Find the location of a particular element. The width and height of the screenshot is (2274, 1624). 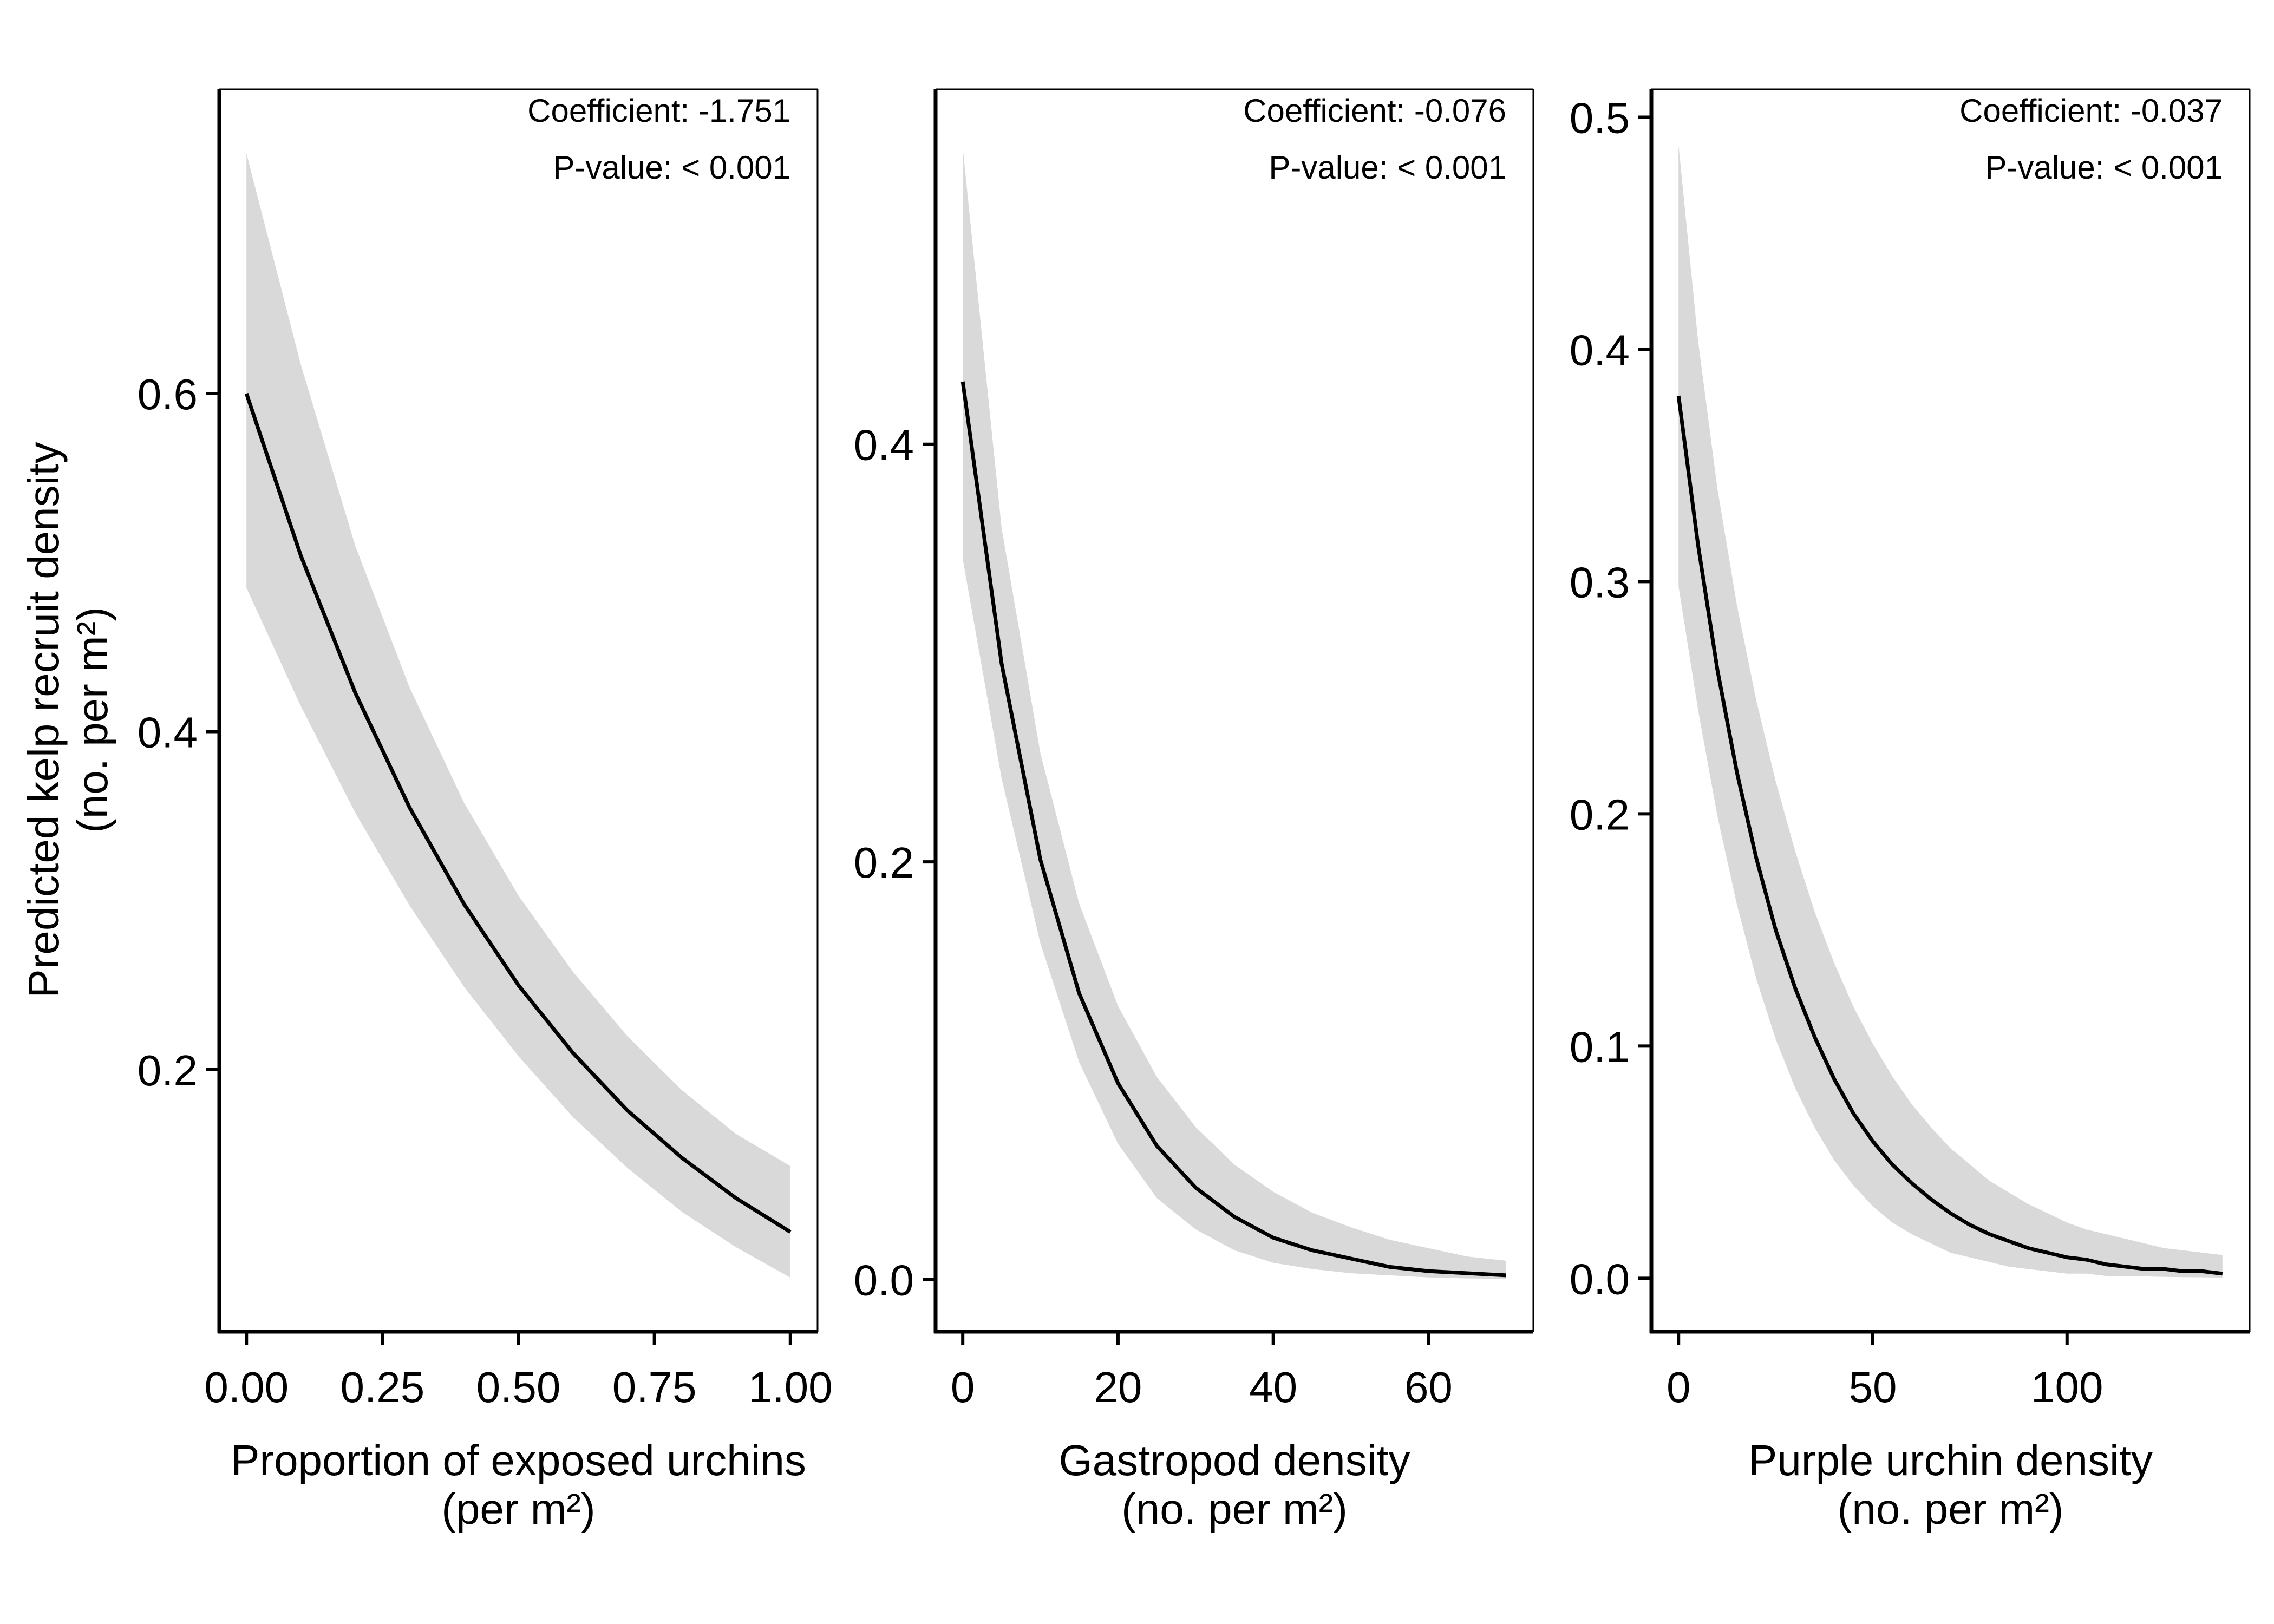

fitted-line-right is located at coordinates (1950, 835).